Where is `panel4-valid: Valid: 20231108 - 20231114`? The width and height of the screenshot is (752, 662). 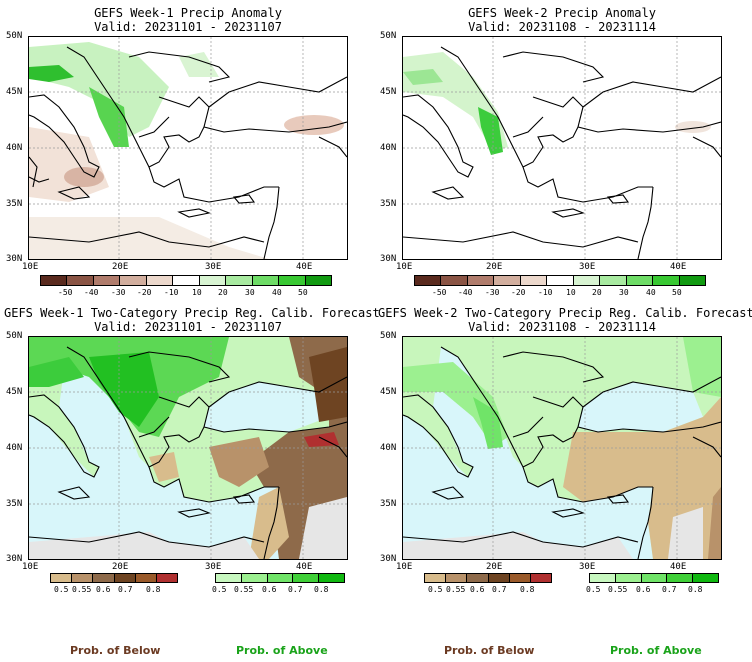 panel4-valid: Valid: 20231108 - 20231114 is located at coordinates (562, 327).